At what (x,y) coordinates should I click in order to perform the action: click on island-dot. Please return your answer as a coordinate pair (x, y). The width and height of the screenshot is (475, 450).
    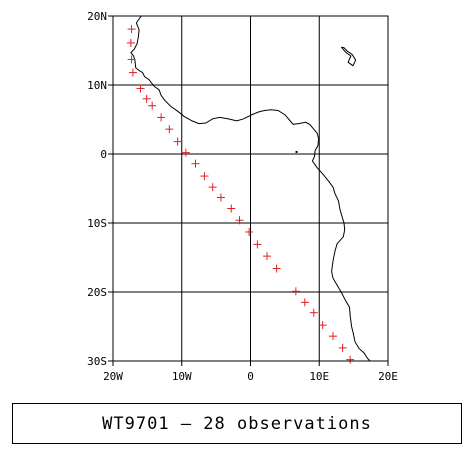
    Looking at the image, I should click on (296, 151).